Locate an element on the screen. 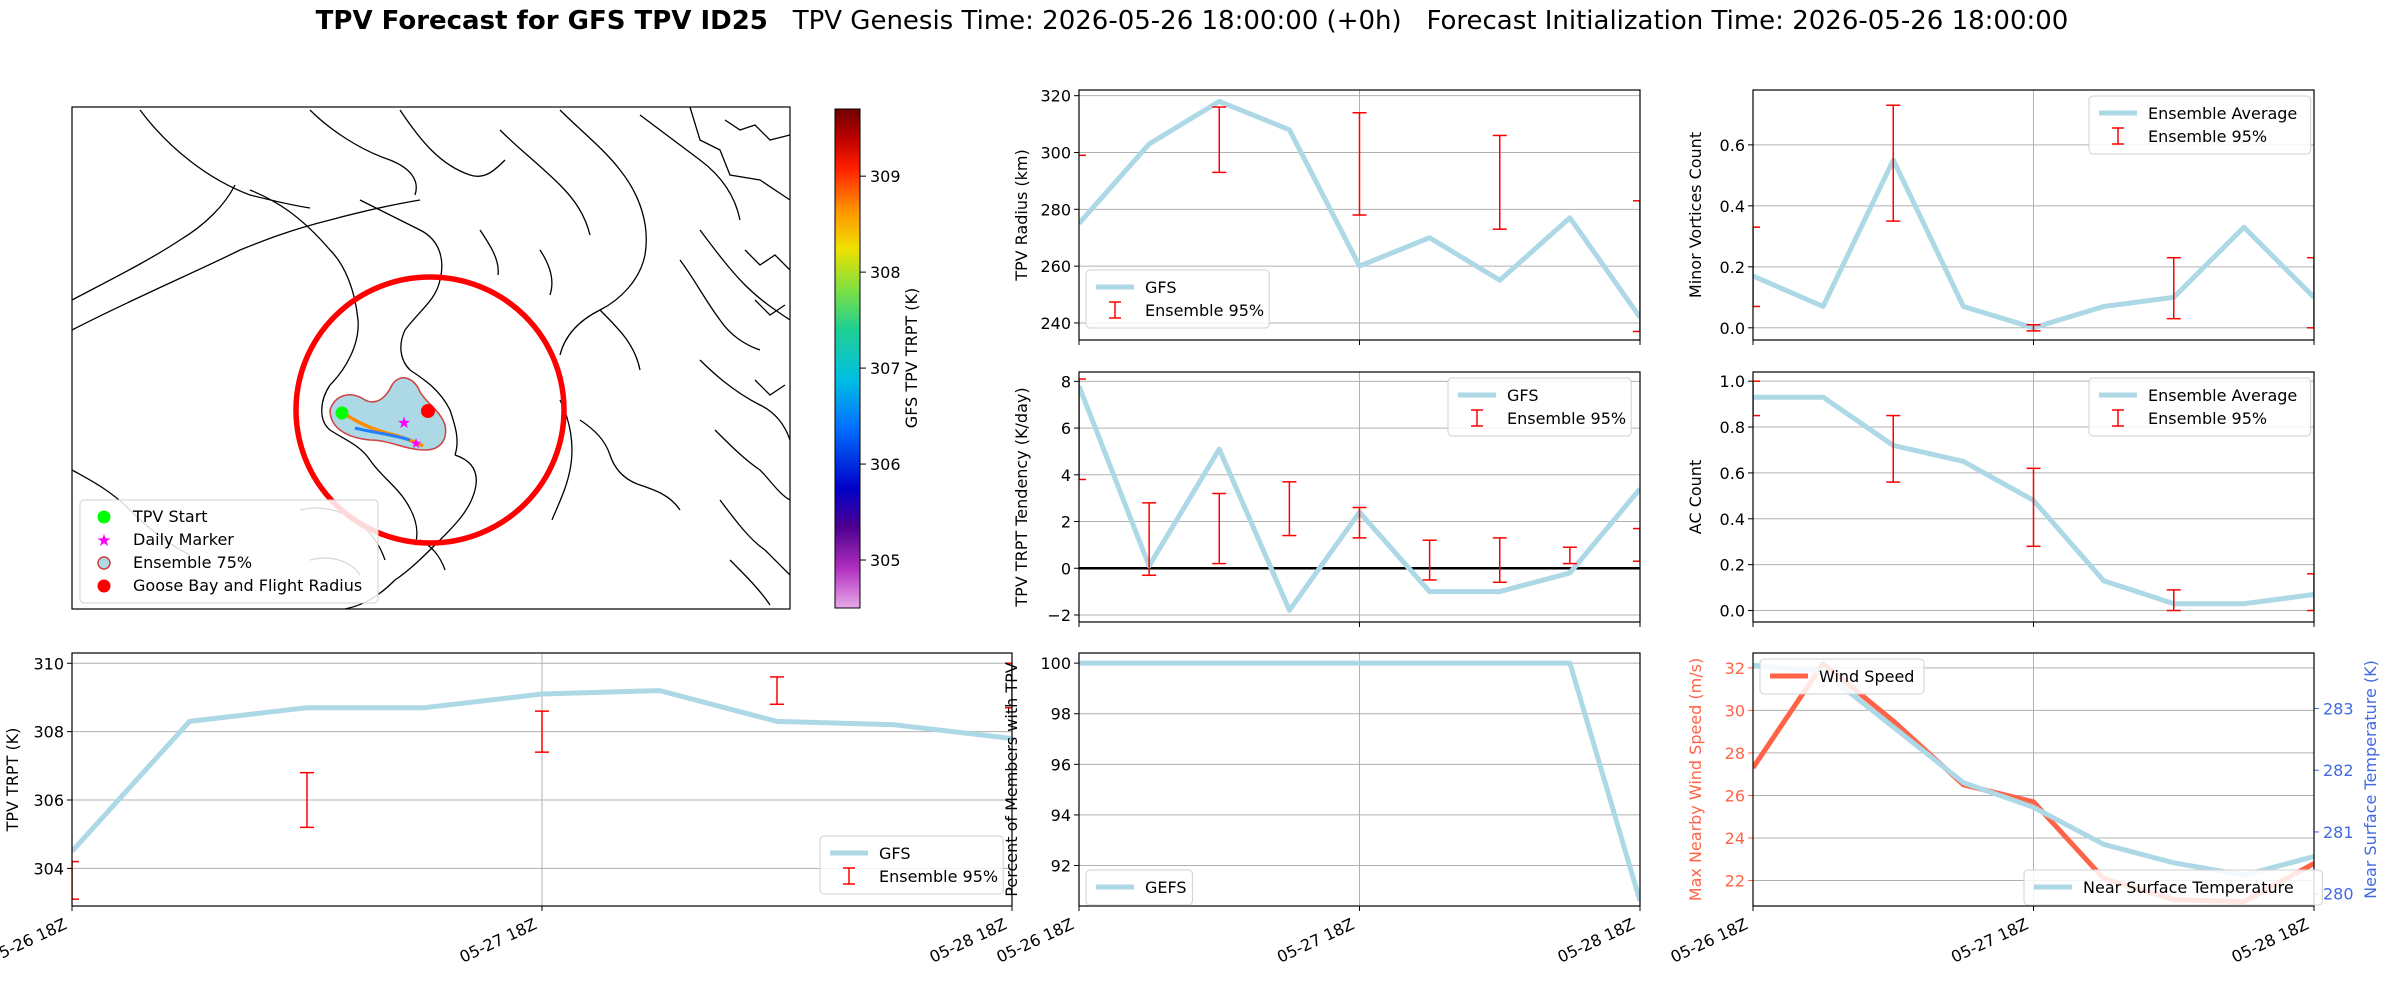 The image size is (2384, 982). y-tick-label: 308 is located at coordinates (48, 732).